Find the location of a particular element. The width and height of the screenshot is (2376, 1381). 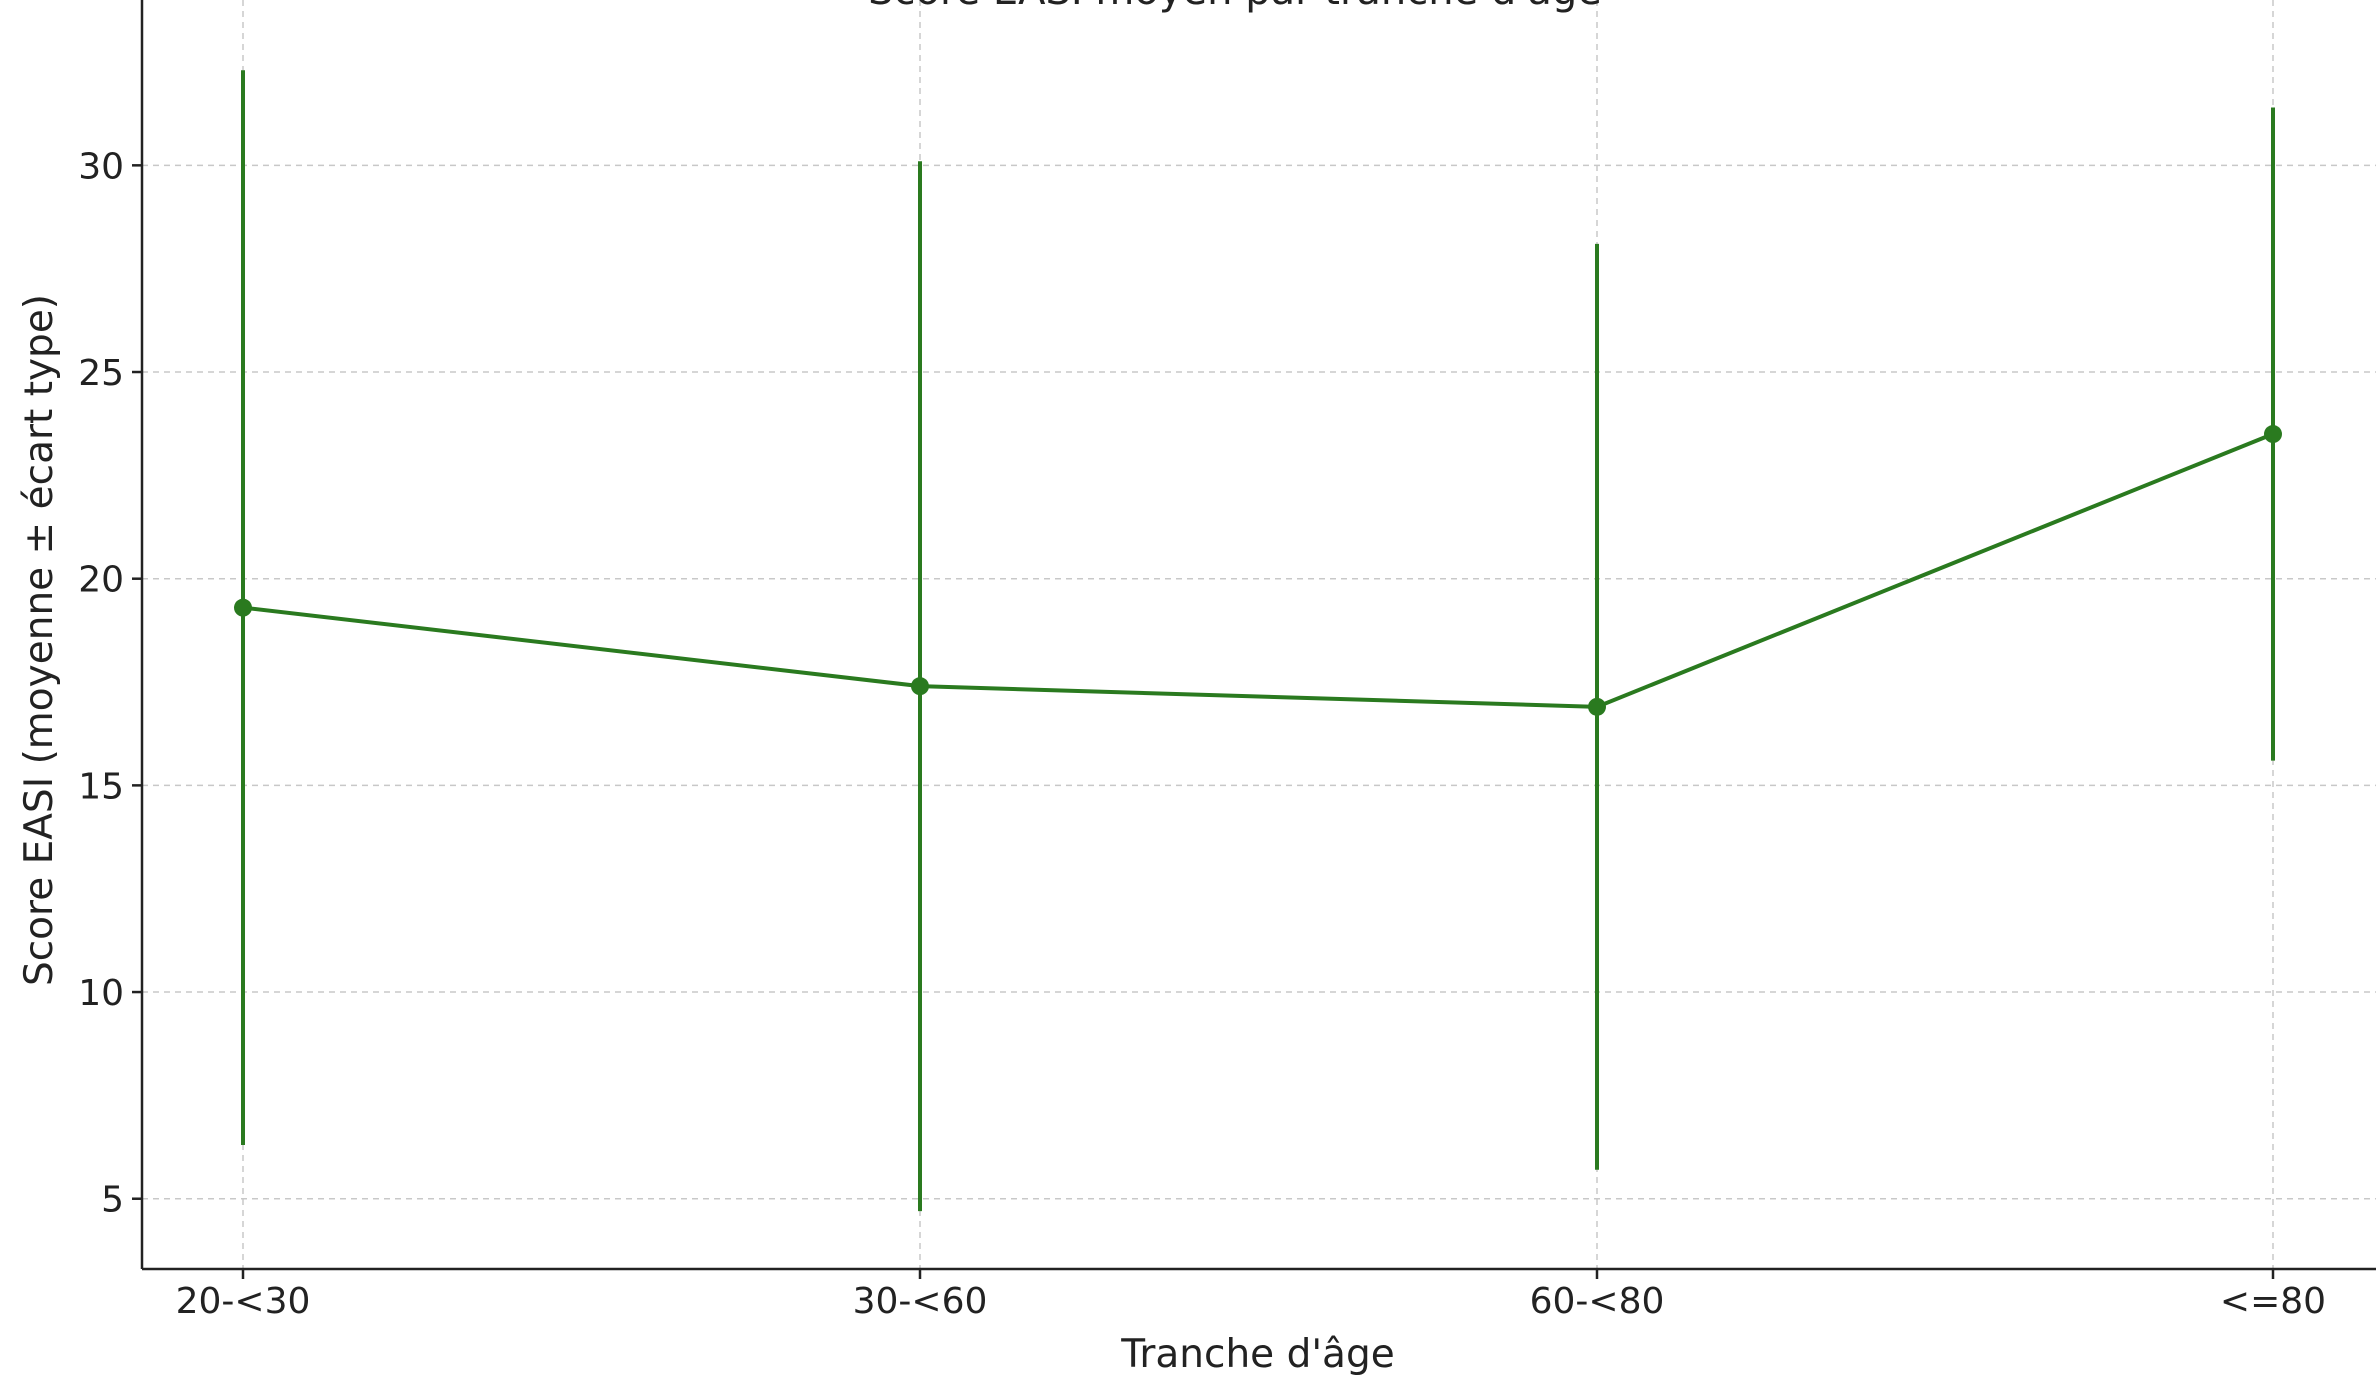

x-tick-label: 60-<80 is located at coordinates (1597, 1301).